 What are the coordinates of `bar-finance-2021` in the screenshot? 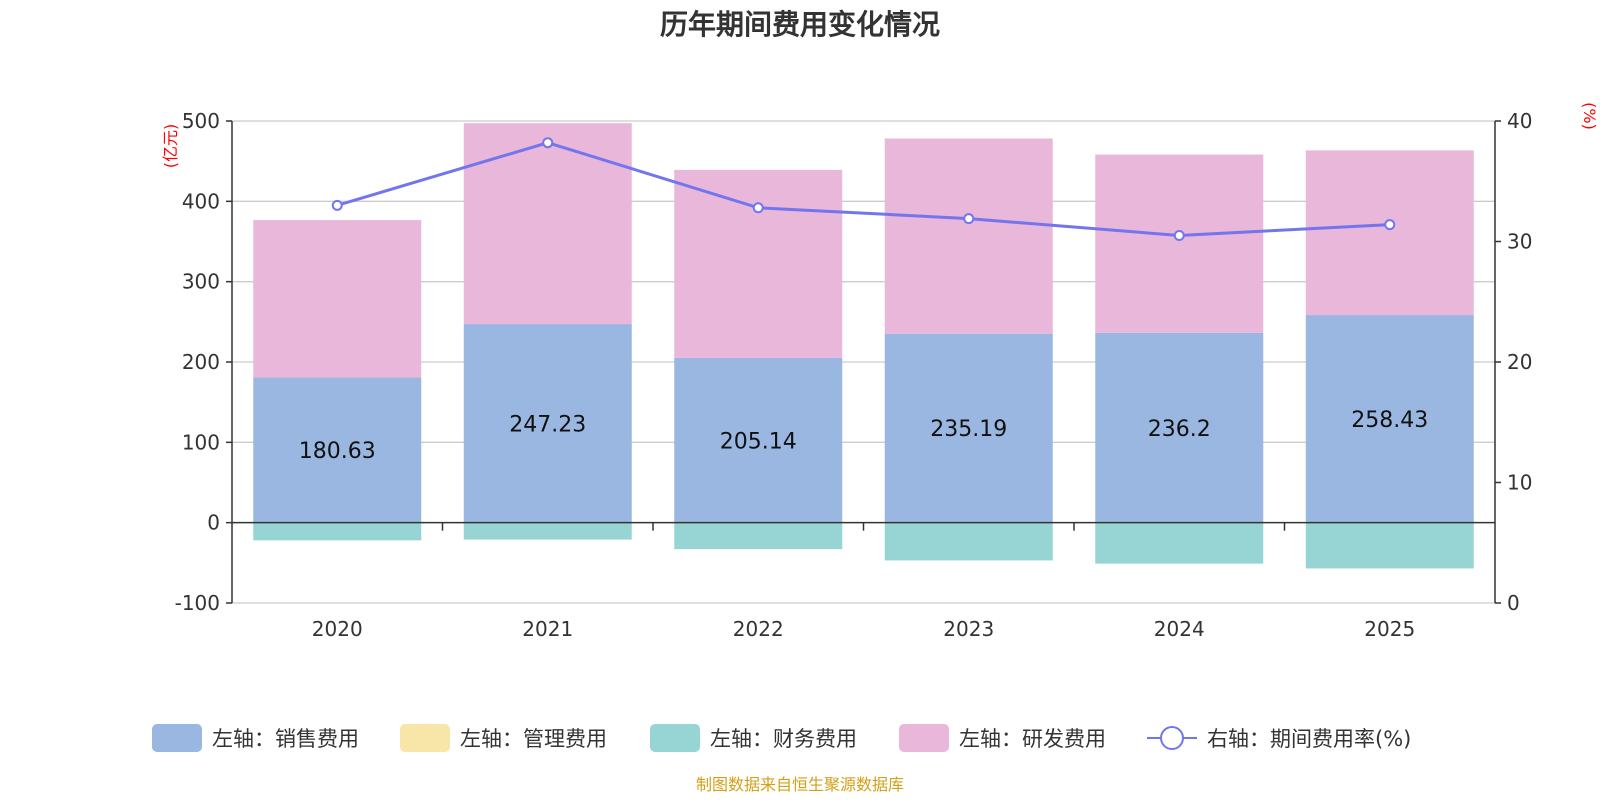 It's located at (547, 531).